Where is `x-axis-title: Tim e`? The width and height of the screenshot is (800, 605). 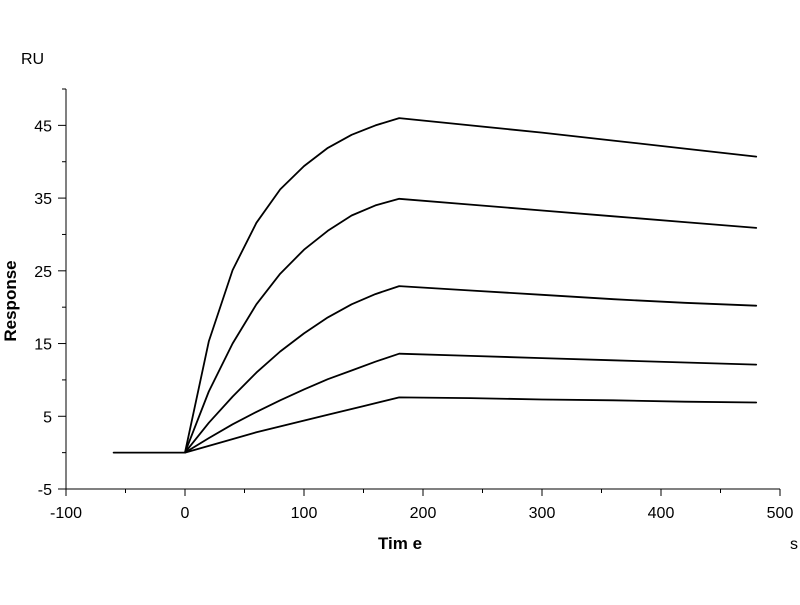 x-axis-title: Tim e is located at coordinates (400, 543).